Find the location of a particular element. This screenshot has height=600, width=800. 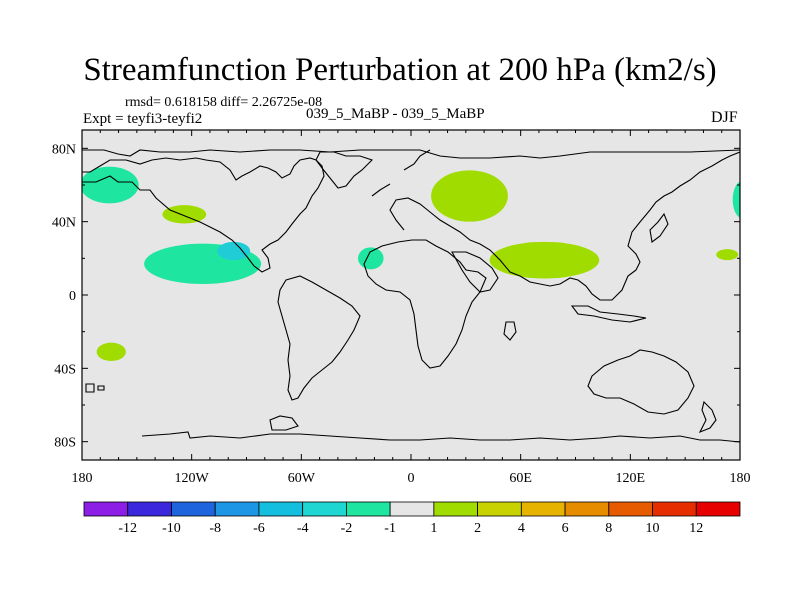

anomaly-europe-positive is located at coordinates (469, 196).